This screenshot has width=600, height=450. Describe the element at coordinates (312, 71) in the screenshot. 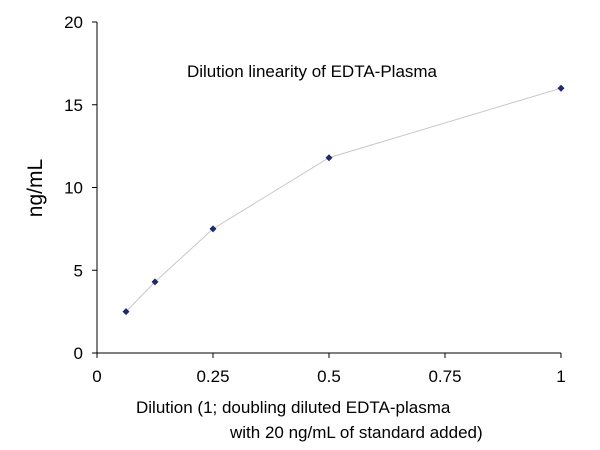

I see `chart-title: Dilution linearity of EDTA-Plasma` at that location.